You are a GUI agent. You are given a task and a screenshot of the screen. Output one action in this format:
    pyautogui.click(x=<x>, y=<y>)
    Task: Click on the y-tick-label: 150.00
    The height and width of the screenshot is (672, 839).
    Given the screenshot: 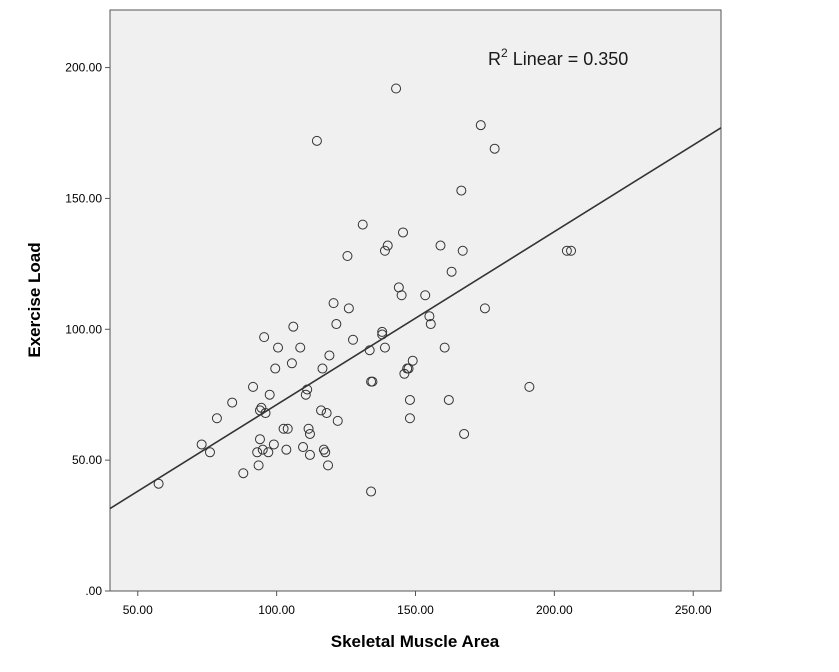 What is the action you would take?
    pyautogui.click(x=83, y=198)
    